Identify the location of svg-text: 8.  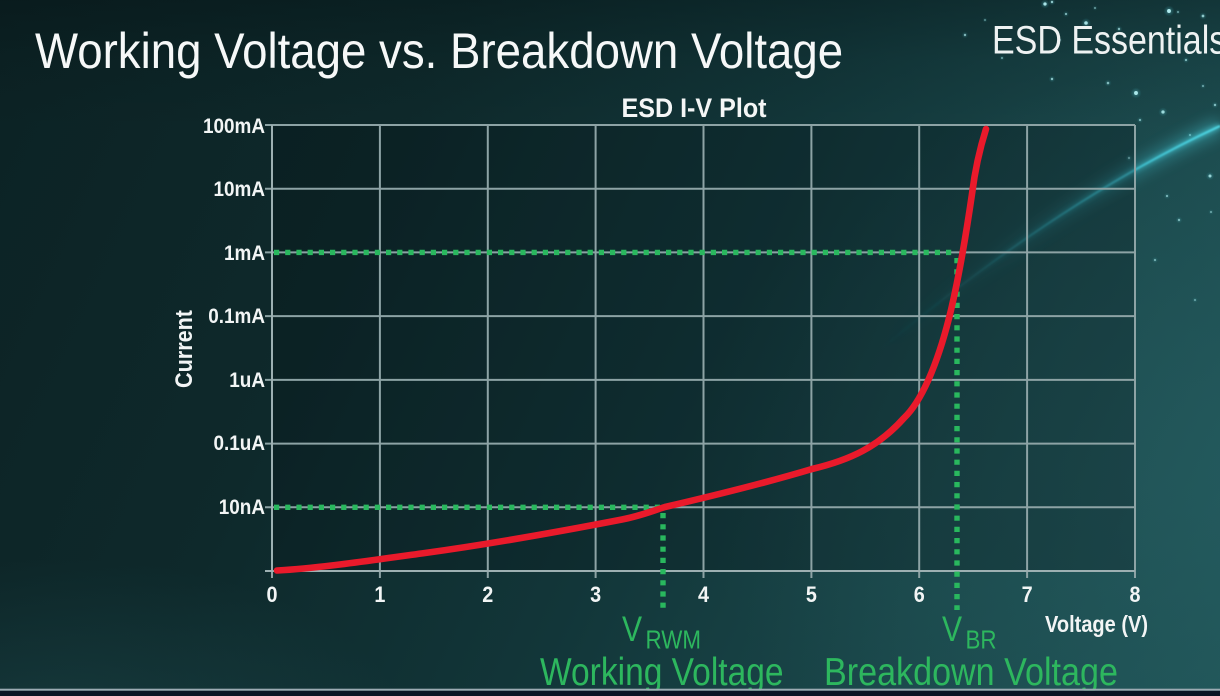
(1134, 595).